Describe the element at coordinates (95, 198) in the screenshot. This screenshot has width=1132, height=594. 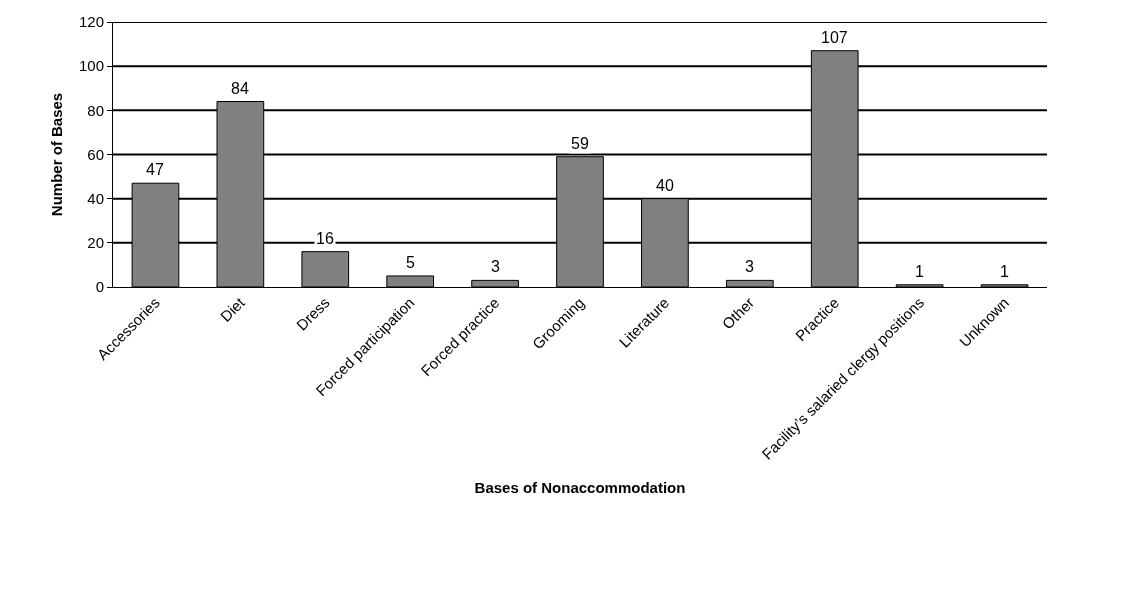
I see `y-tick-label: 40` at that location.